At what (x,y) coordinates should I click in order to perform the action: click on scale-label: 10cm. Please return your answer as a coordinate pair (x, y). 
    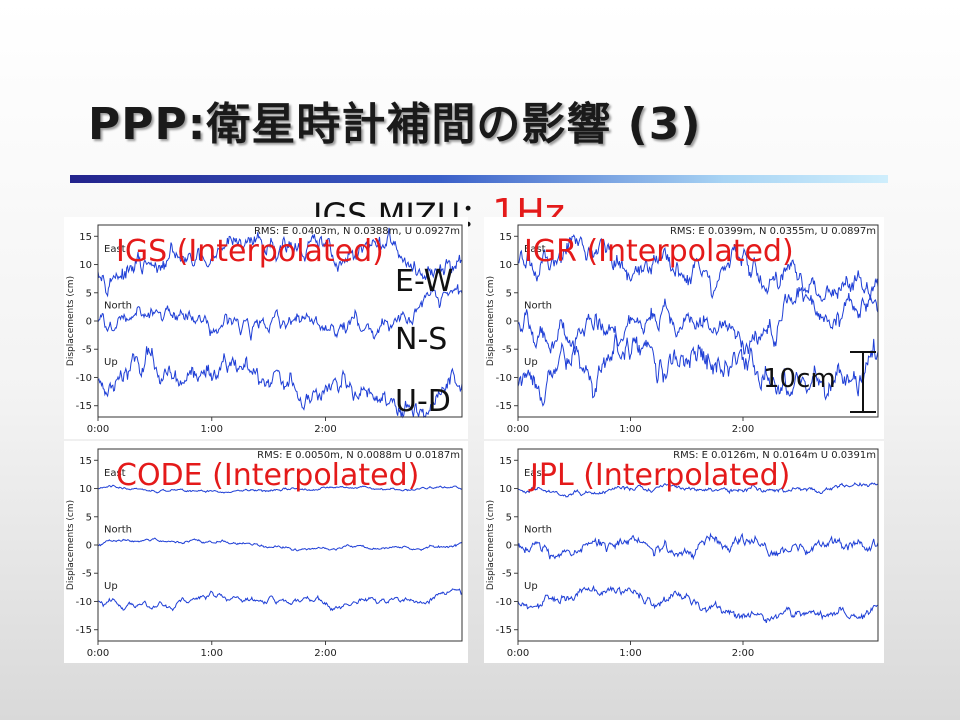
    Looking at the image, I should click on (799, 379).